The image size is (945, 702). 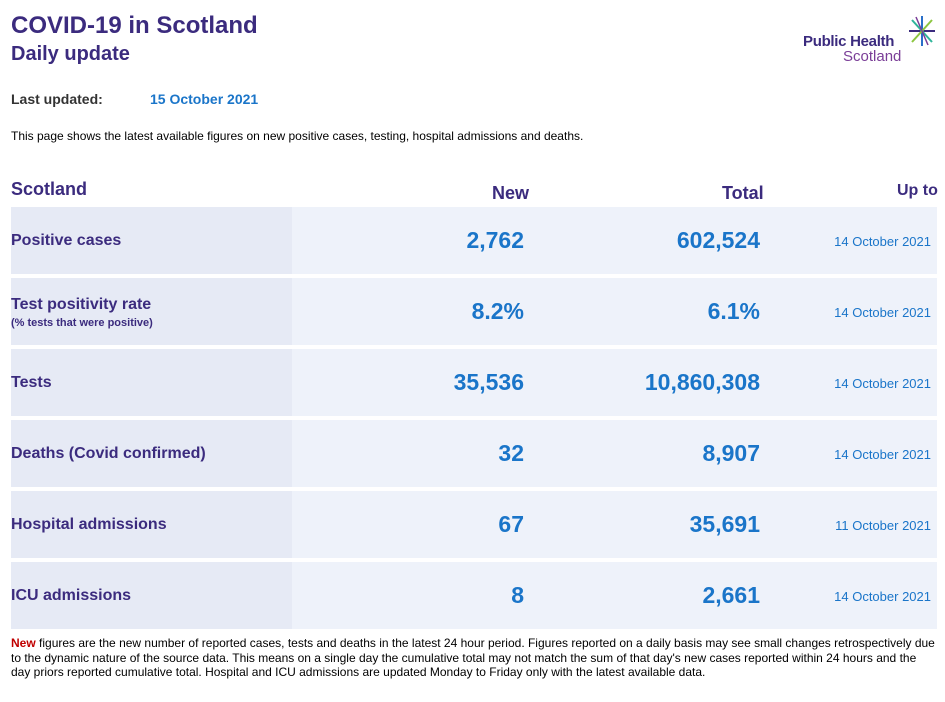 I want to click on row-label: Test positivity rate, so click(x=81, y=304).